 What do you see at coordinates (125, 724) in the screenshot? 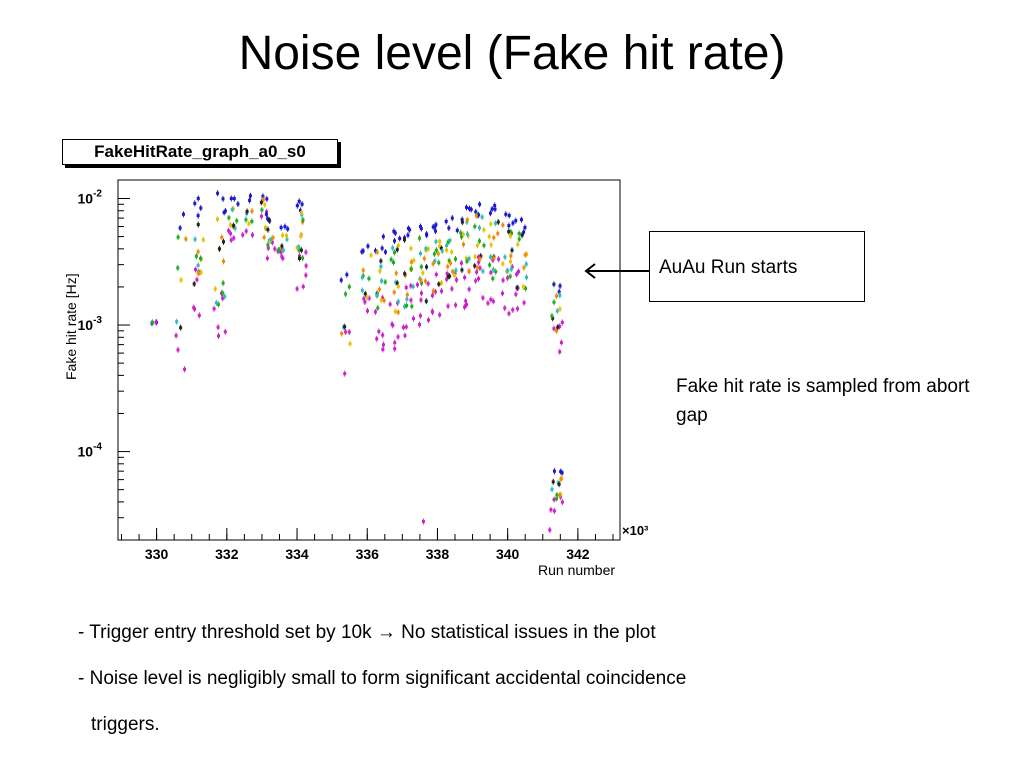
I see `bullet-2-continued: triggers.` at bounding box center [125, 724].